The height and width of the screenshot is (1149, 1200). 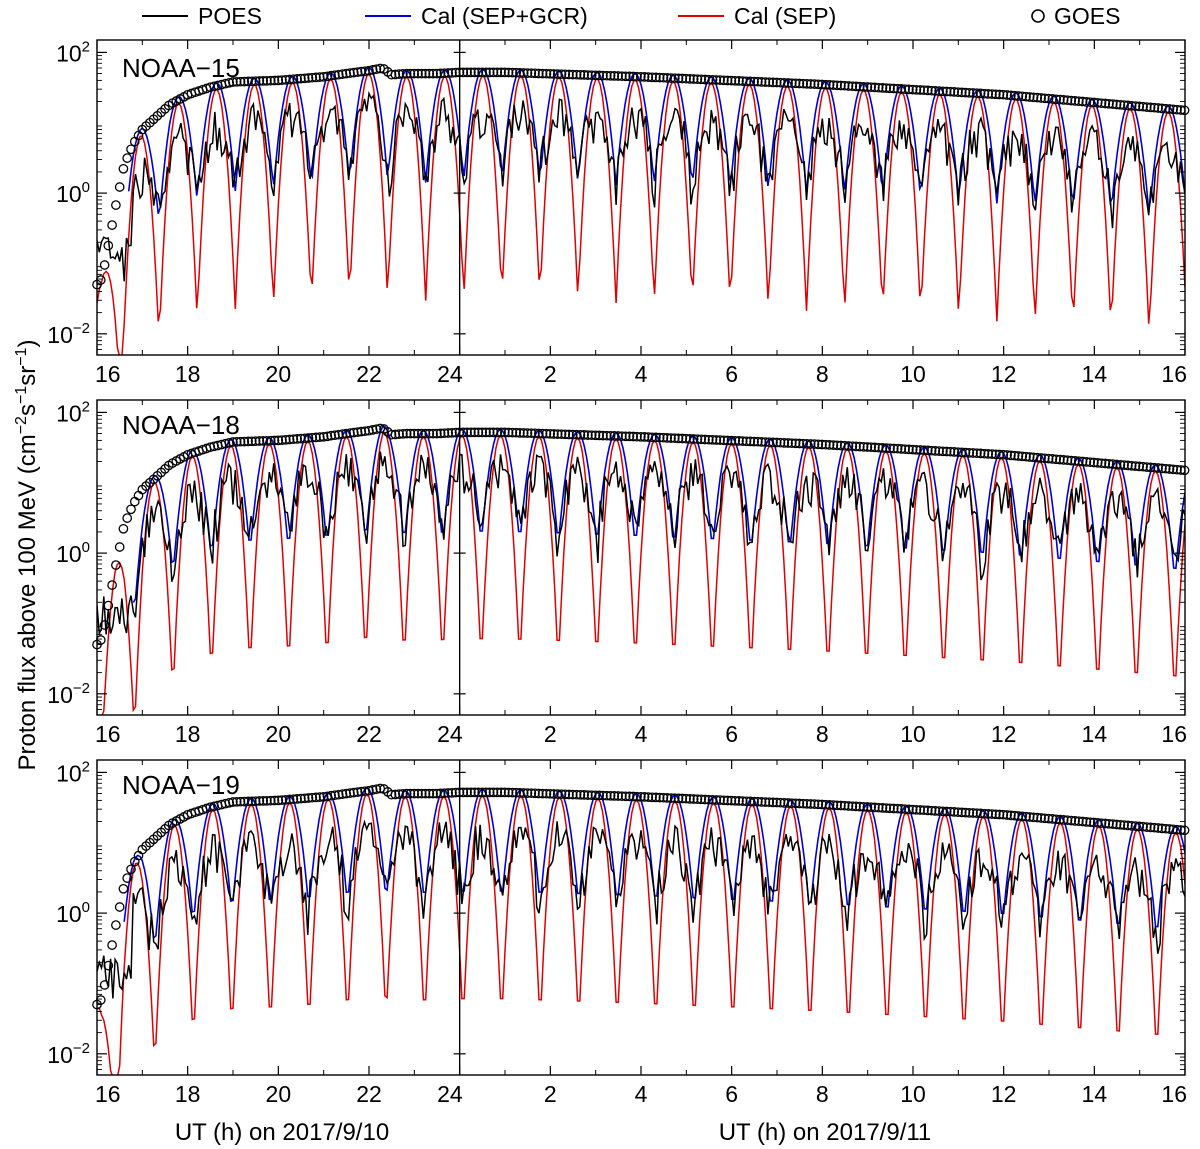 What do you see at coordinates (757, 16) in the screenshot?
I see `legend-item-cal-sep: Cal (SEP)` at bounding box center [757, 16].